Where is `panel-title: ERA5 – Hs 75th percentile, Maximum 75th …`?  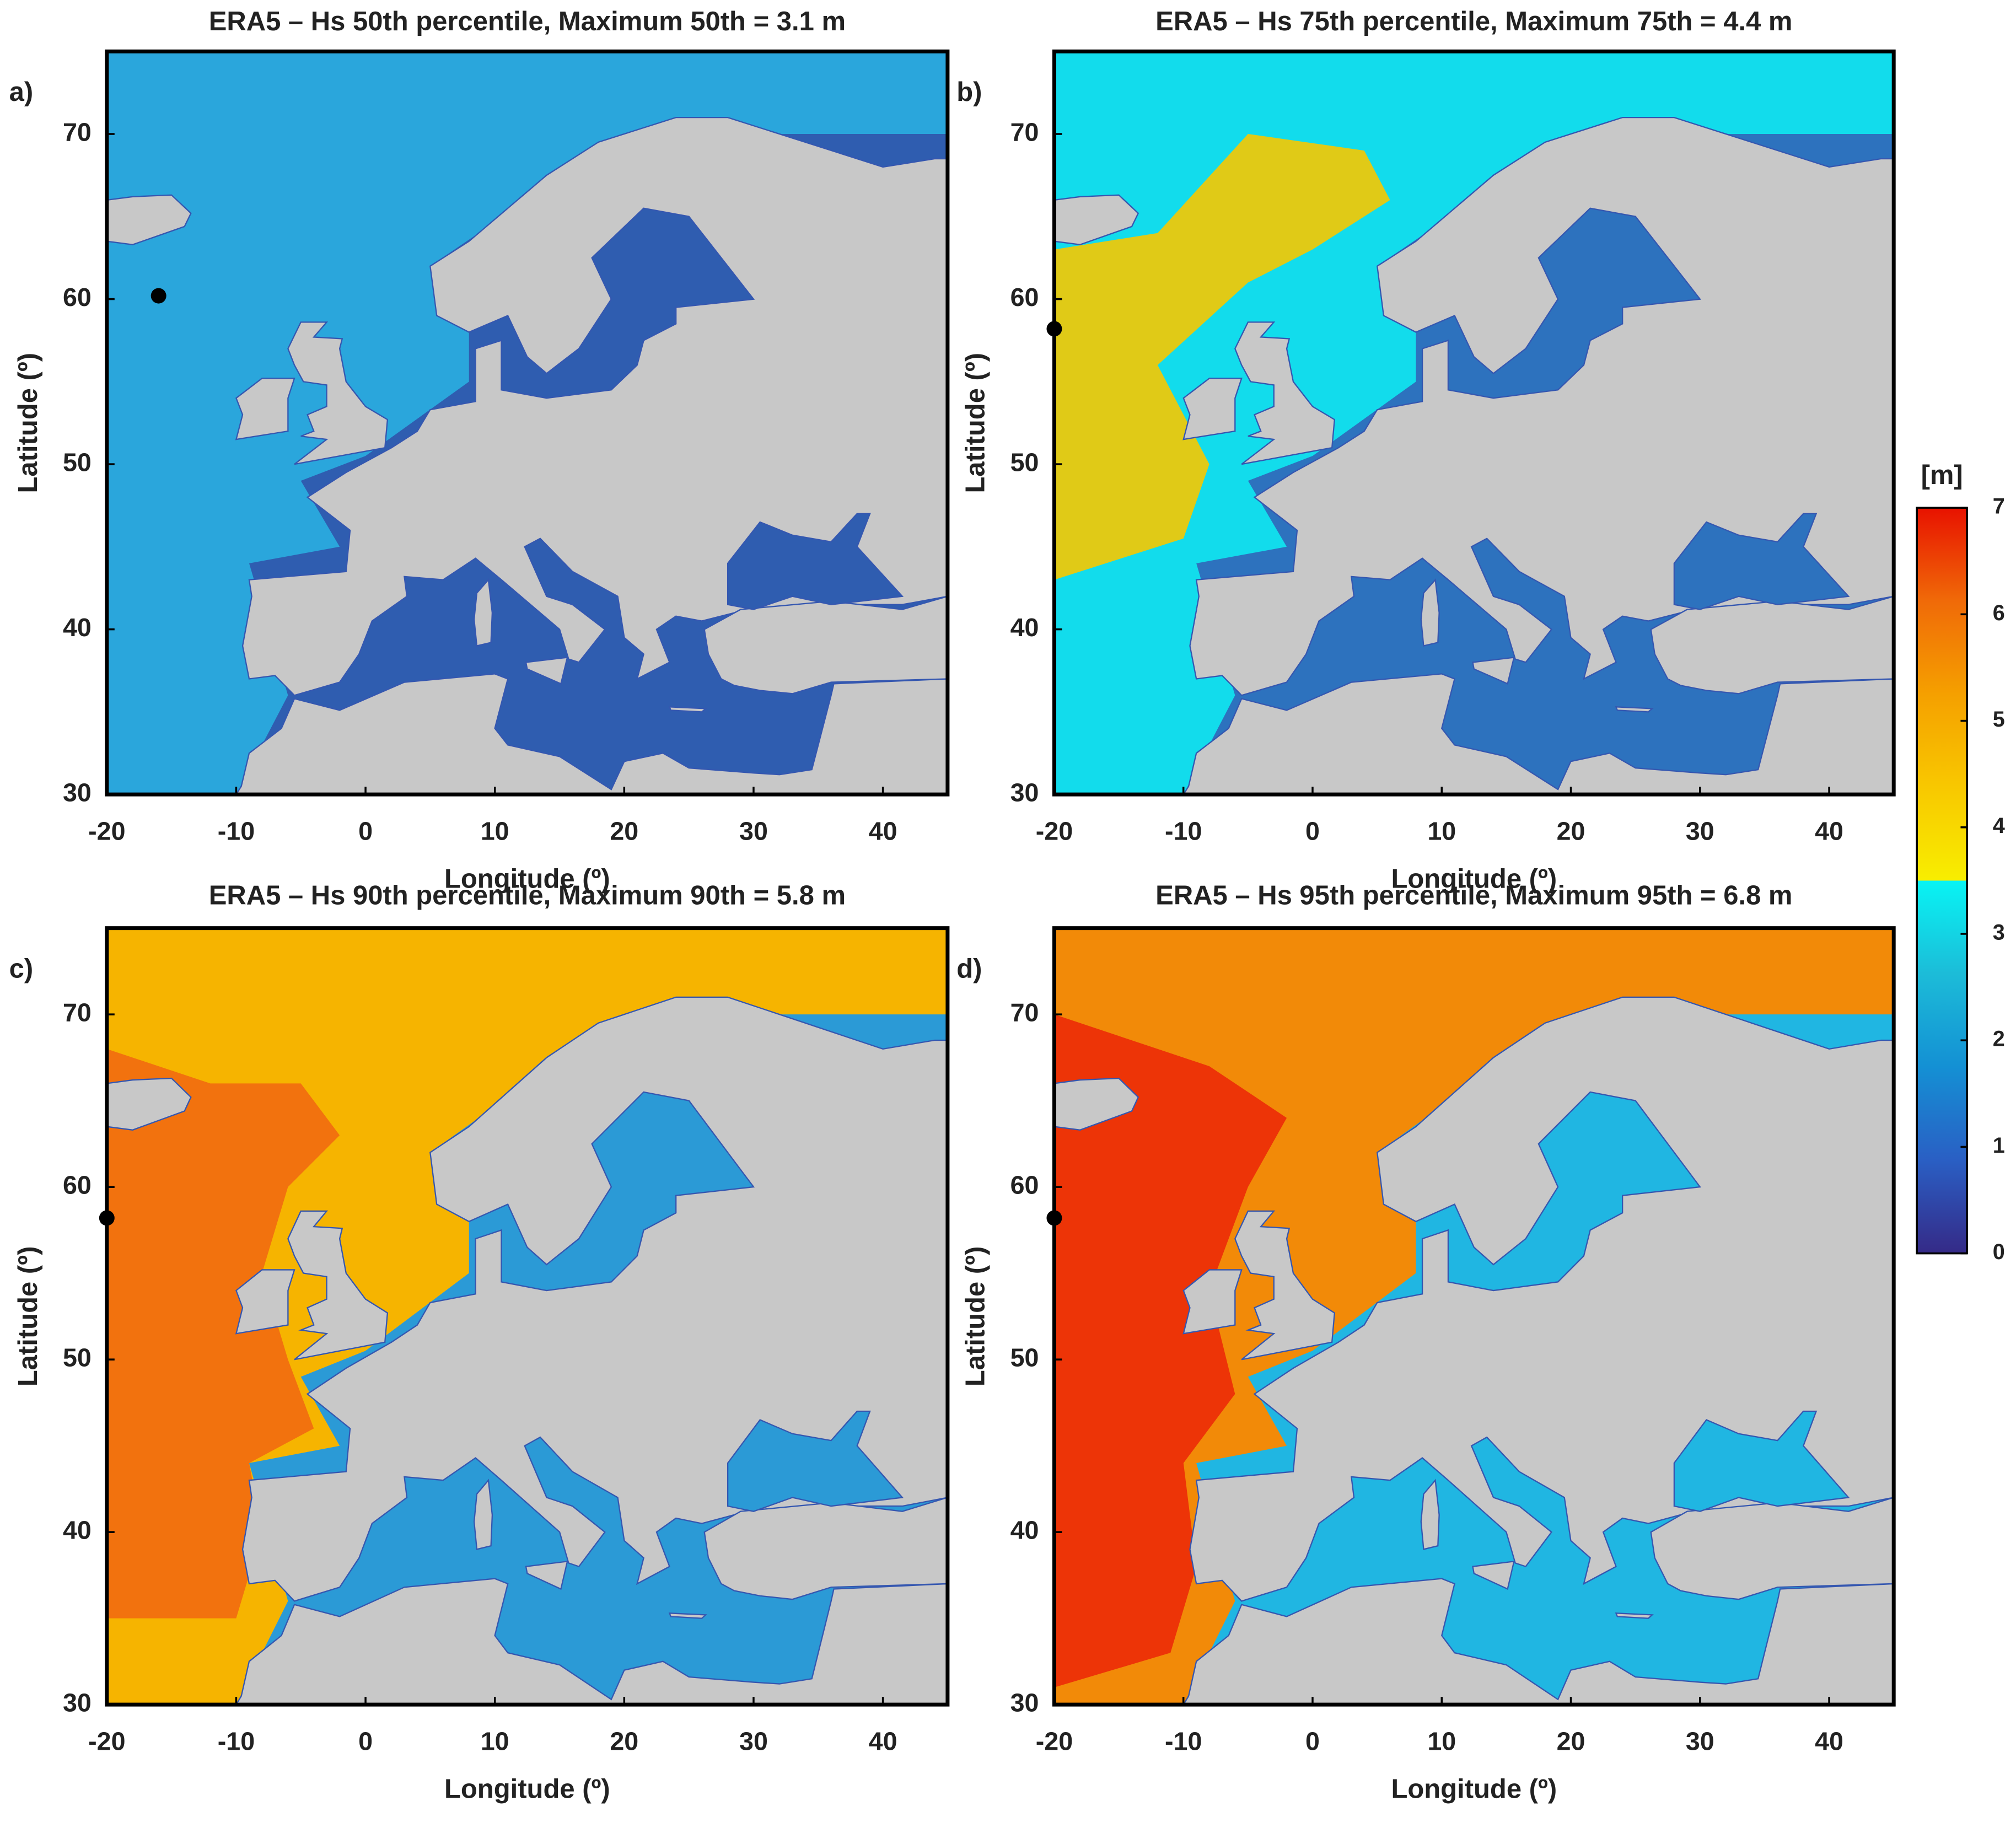 panel-title: ERA5 – Hs 75th percentile, Maximum 75th … is located at coordinates (1474, 21).